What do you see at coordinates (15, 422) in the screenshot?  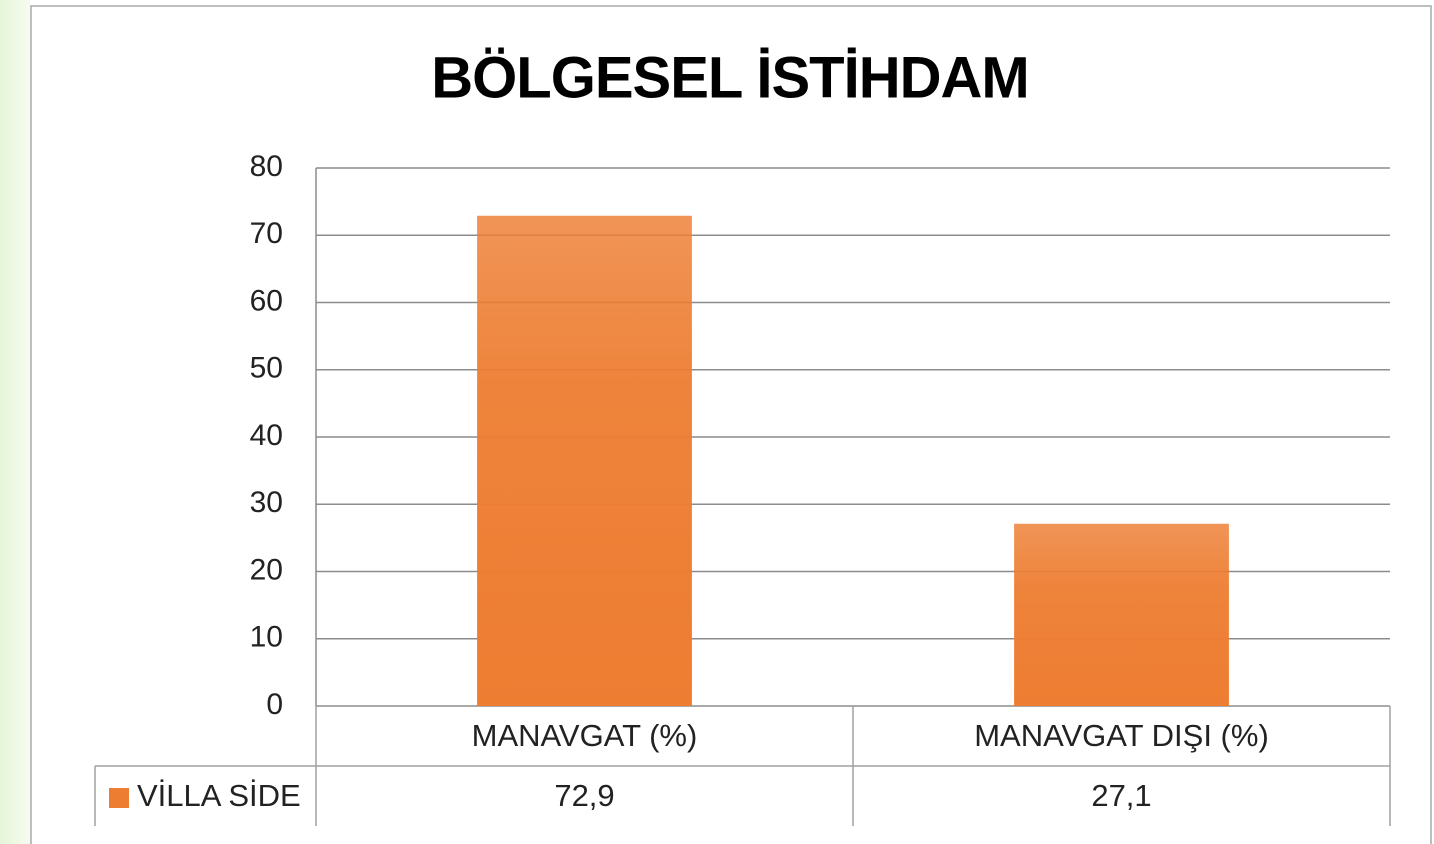 I see `side-strip` at bounding box center [15, 422].